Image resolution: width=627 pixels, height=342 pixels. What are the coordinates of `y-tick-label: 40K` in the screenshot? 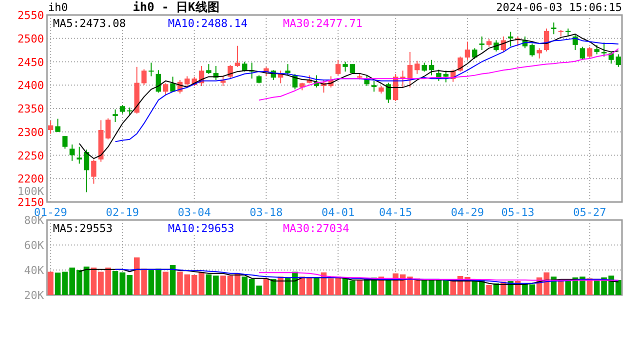 It's located at (34, 270).